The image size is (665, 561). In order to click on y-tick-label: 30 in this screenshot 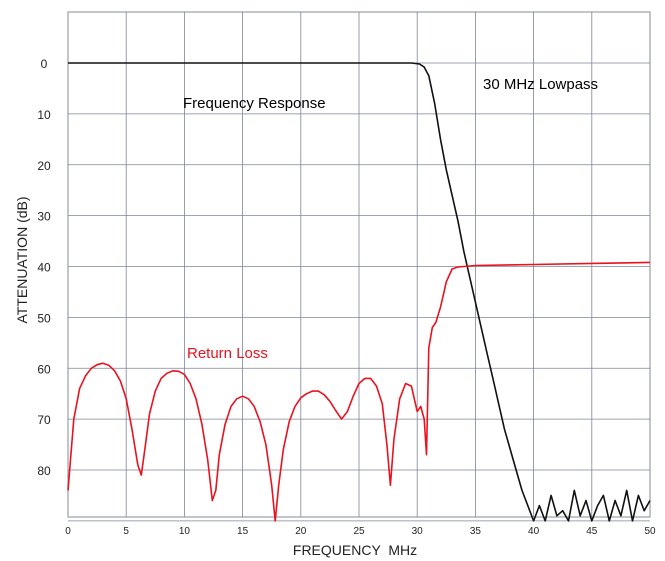, I will do `click(44, 217)`.